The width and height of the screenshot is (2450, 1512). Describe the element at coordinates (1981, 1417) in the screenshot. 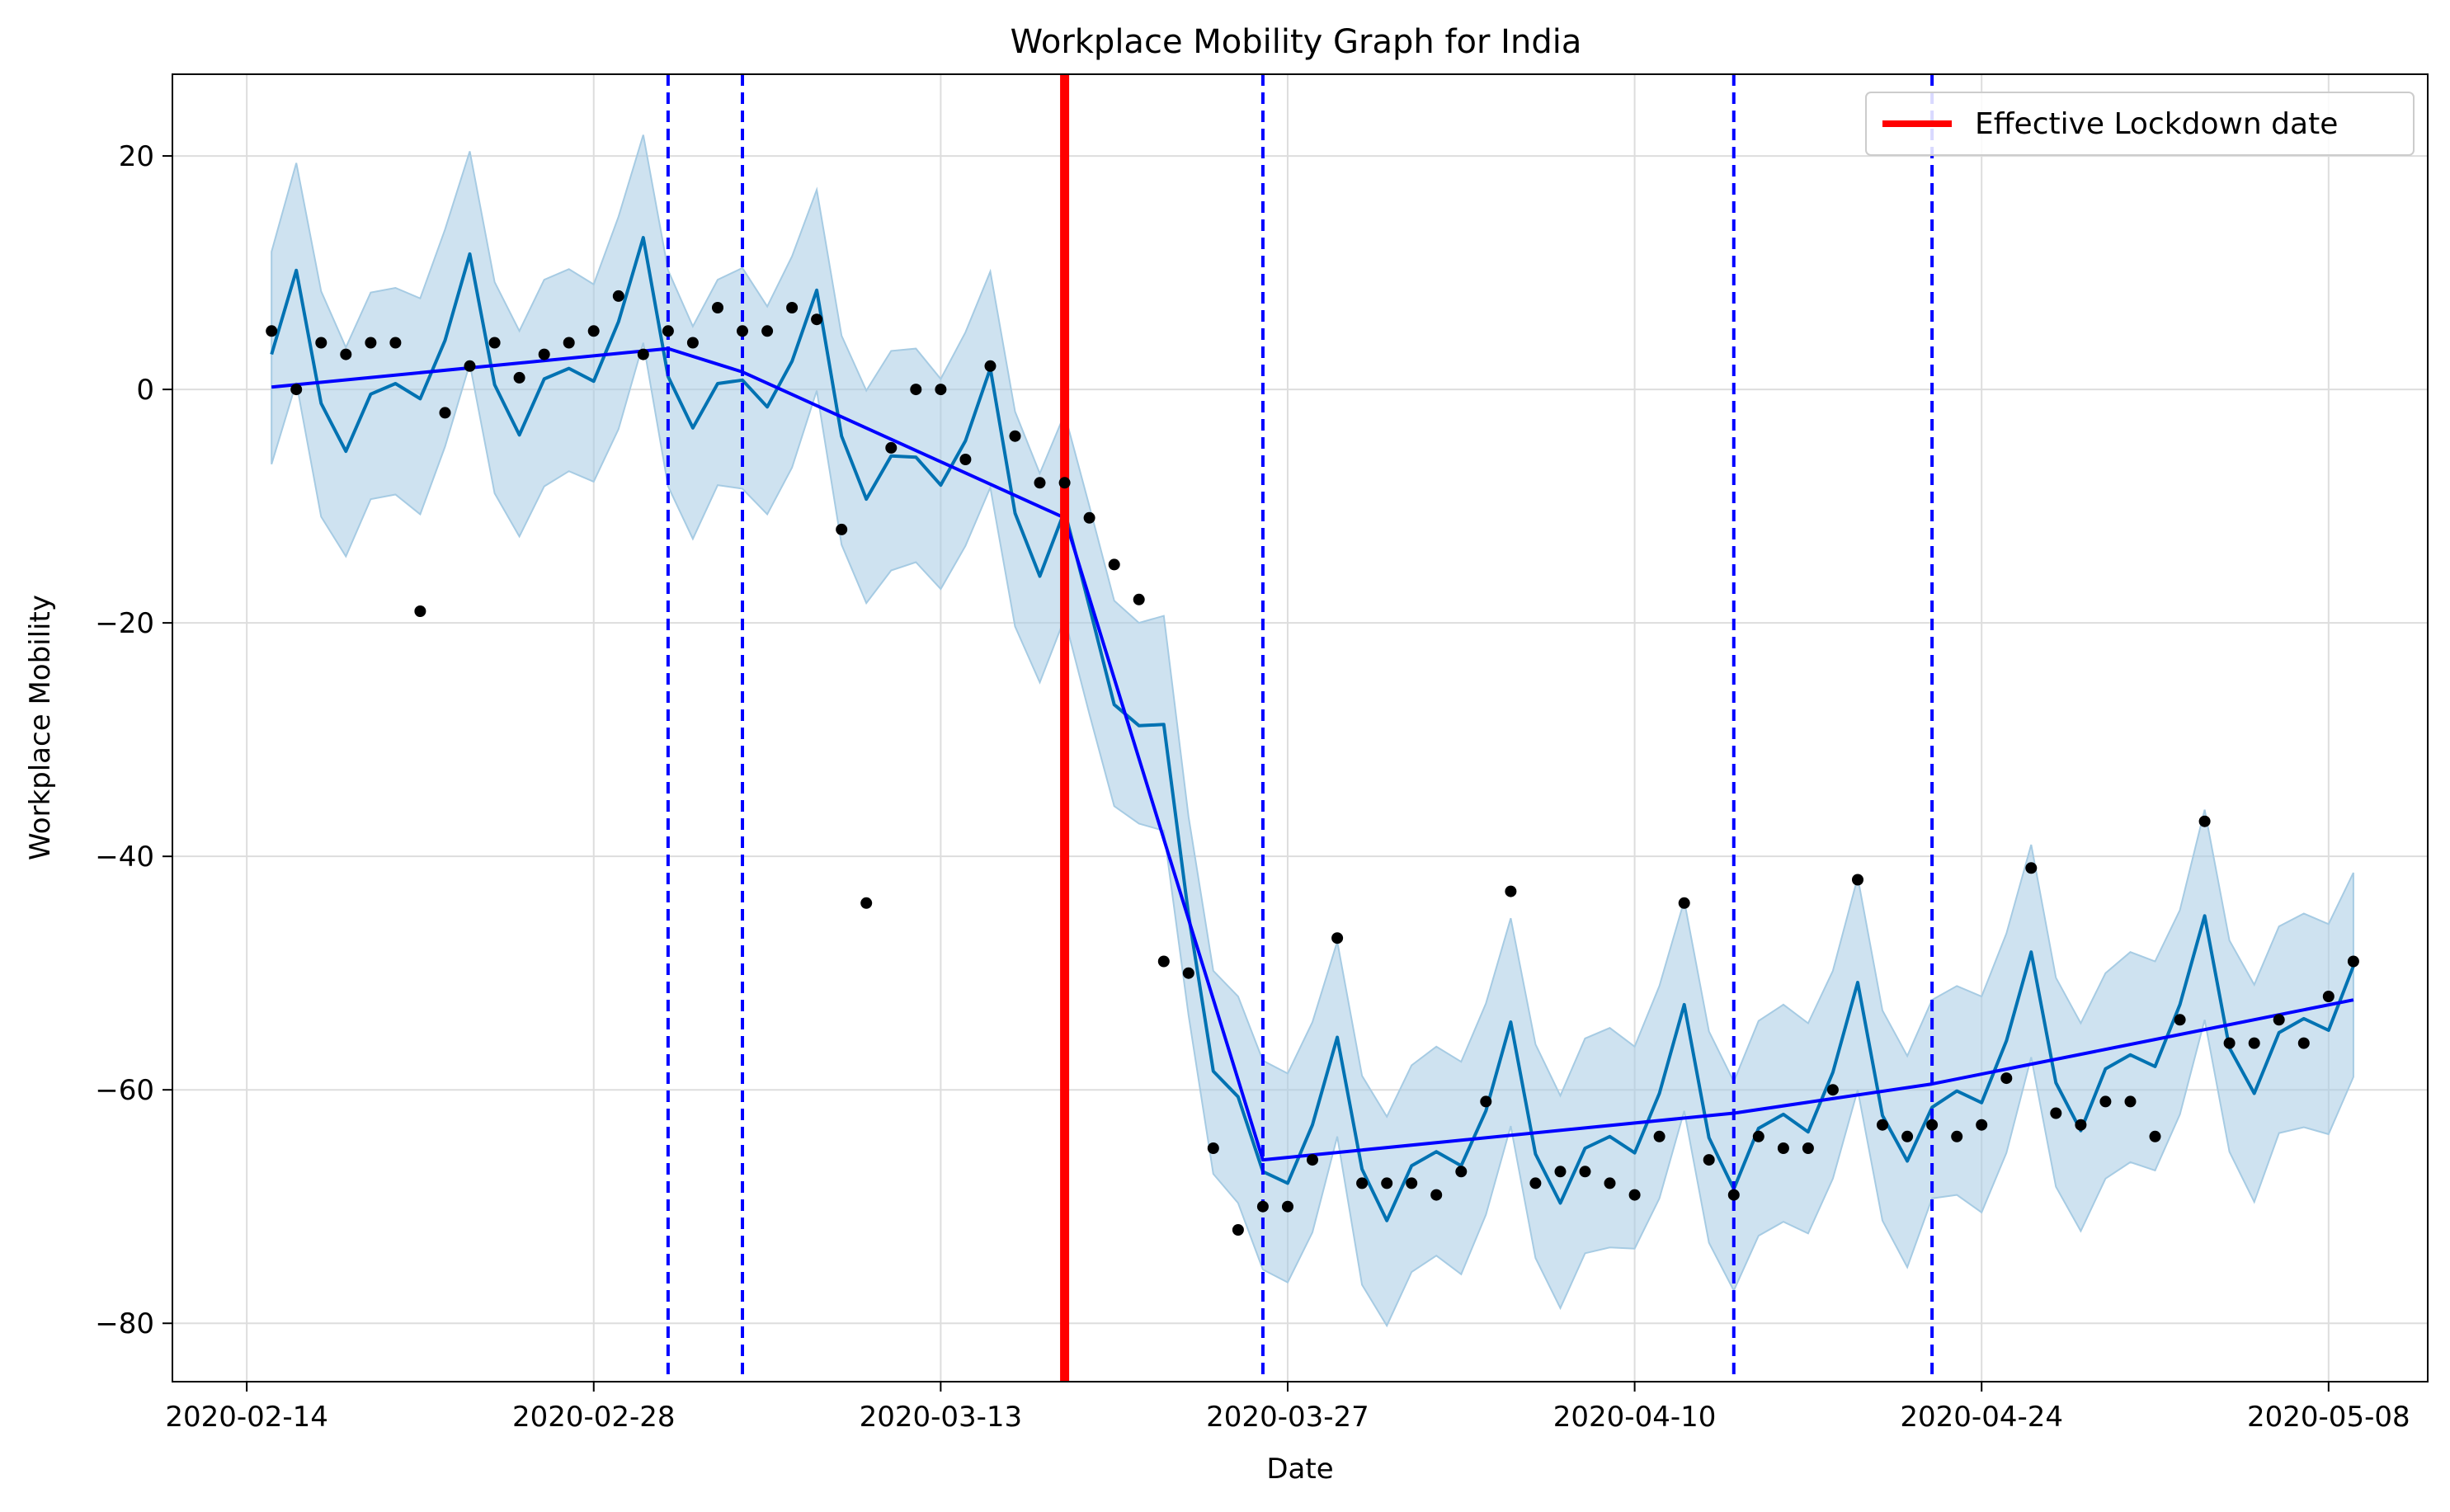

I see `x-tick-label-5: 2020-04-24` at that location.